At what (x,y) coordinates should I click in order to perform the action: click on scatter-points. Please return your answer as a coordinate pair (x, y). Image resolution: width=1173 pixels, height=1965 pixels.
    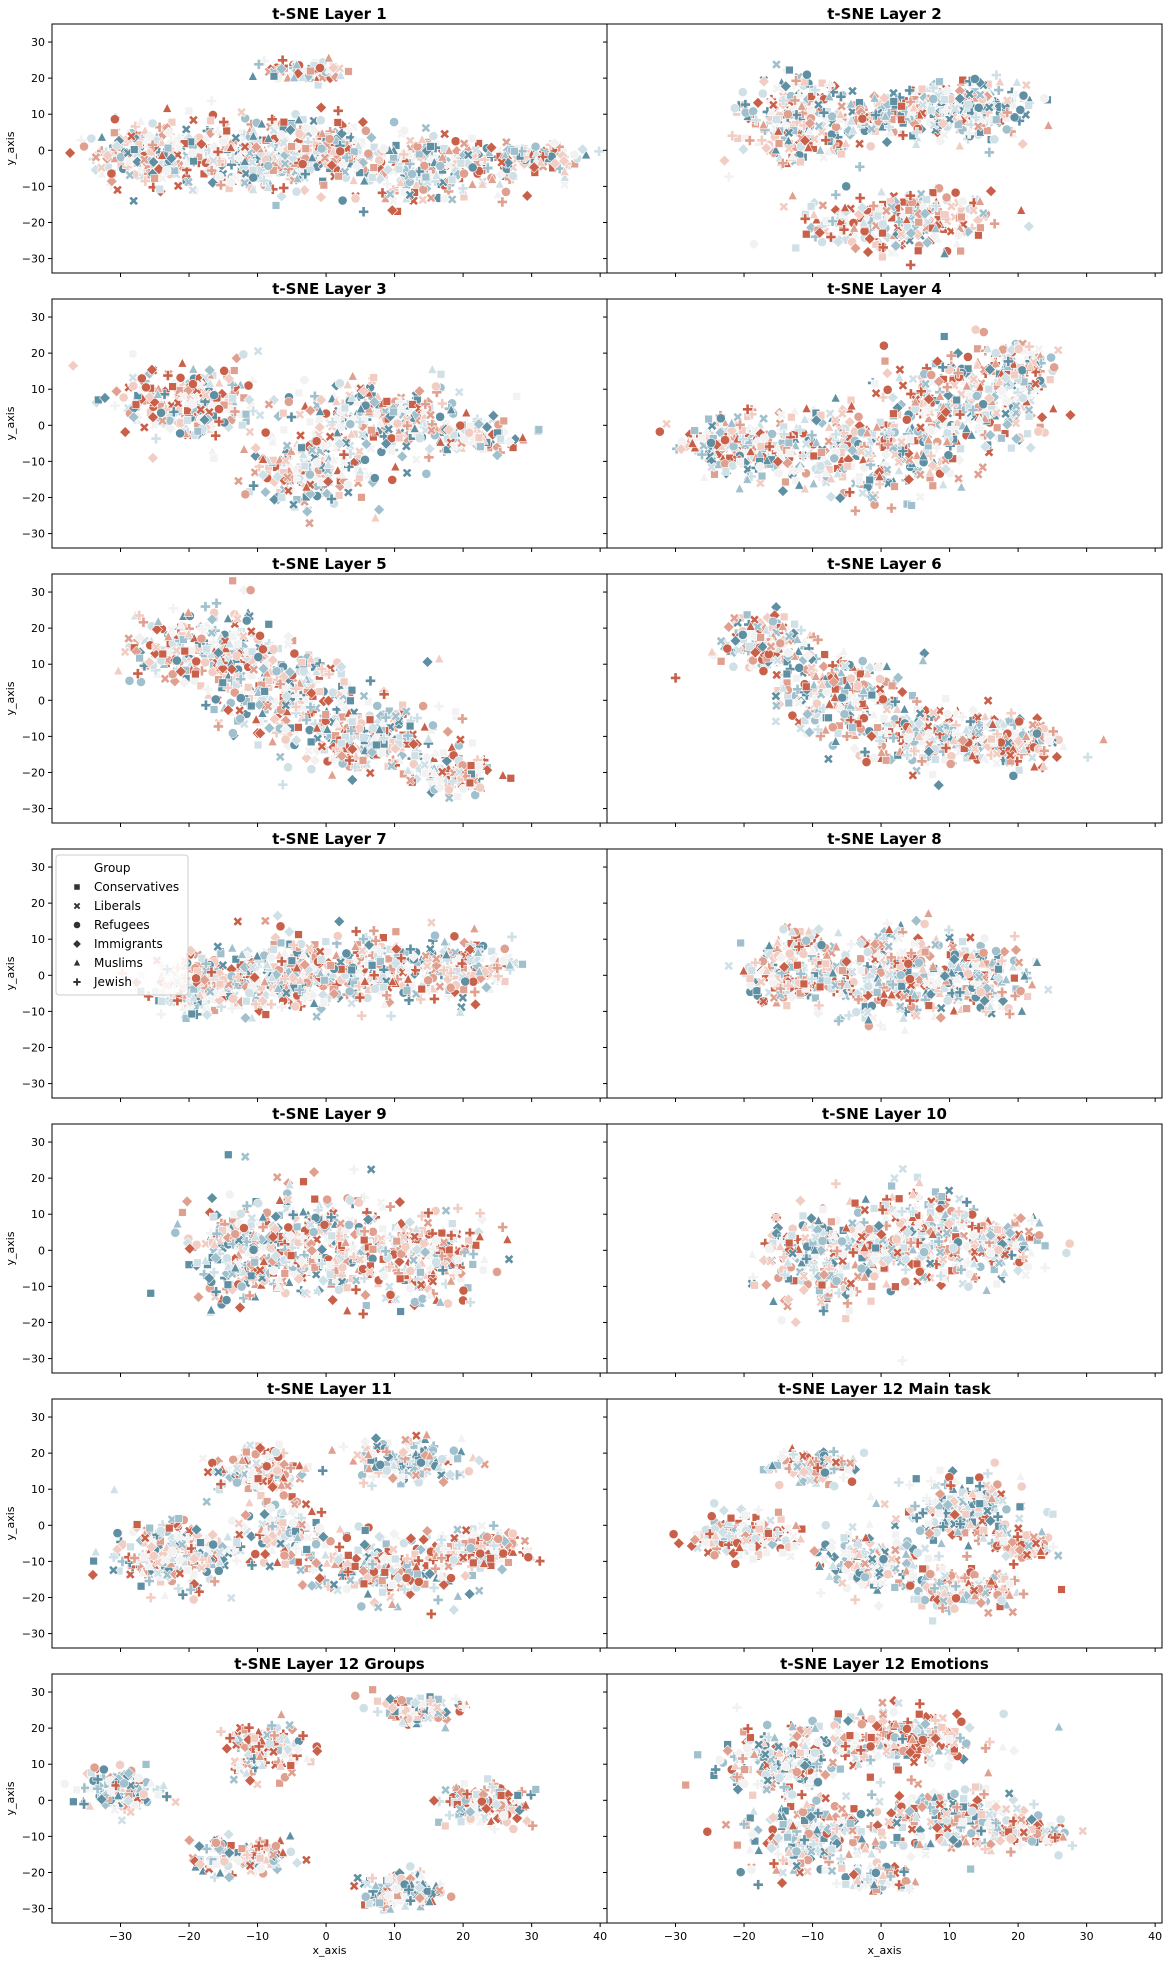
    Looking at the image, I should click on (886, 165).